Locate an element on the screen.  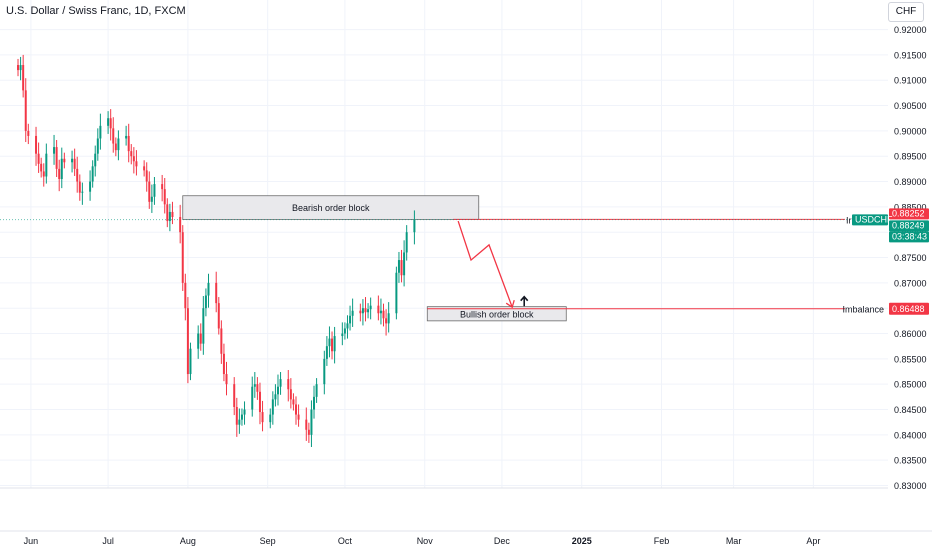
y-tick-label: 0.86000 is located at coordinates (910, 334).